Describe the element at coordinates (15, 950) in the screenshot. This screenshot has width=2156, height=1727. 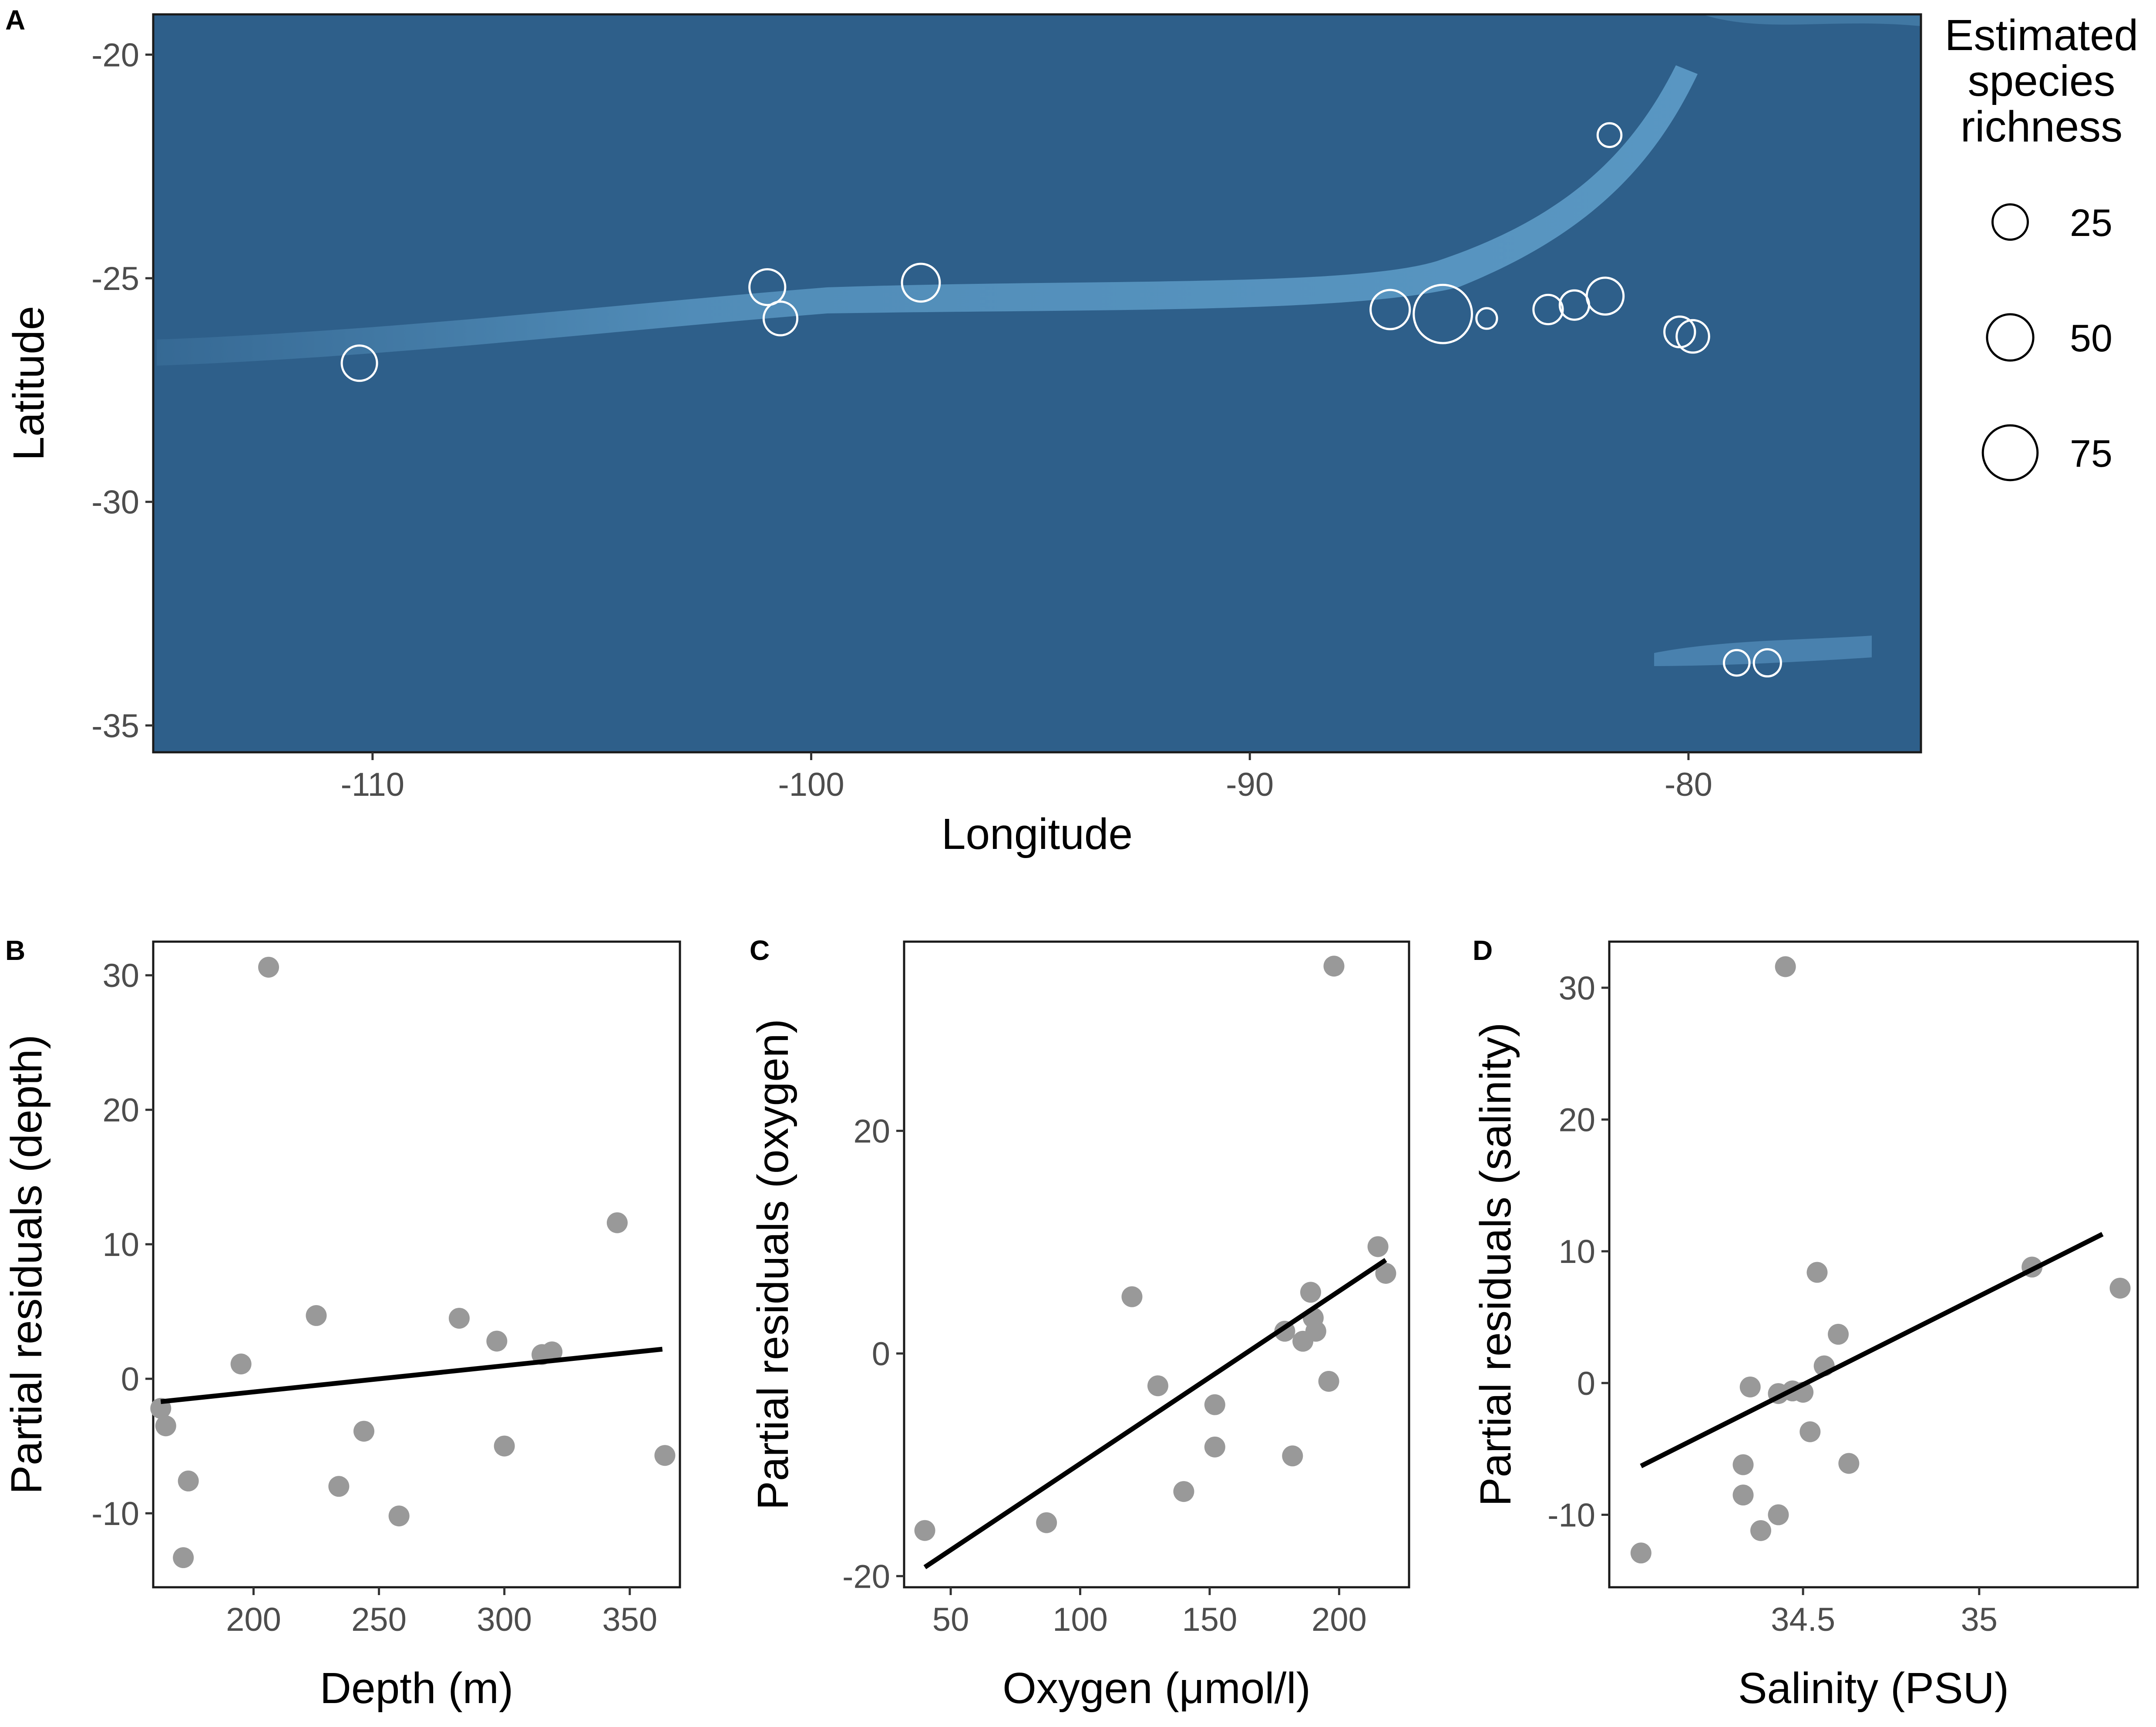
I see `panel-b-letter: B` at that location.